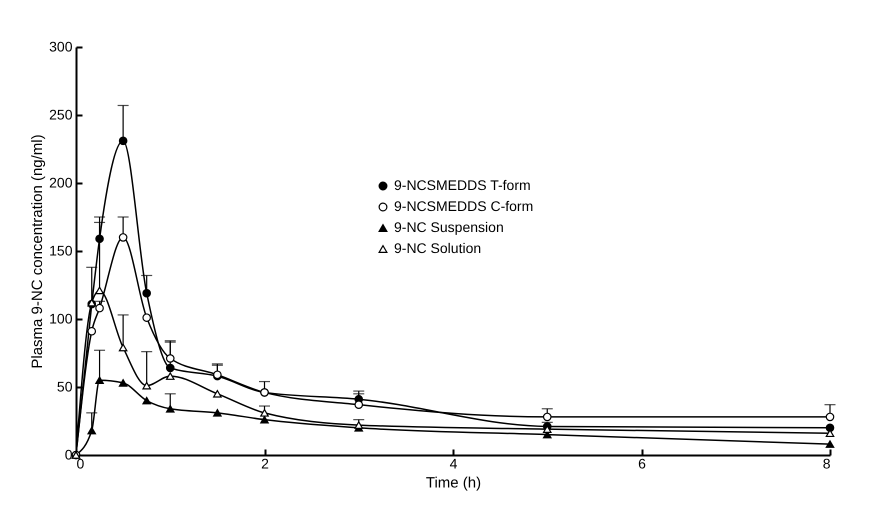 The height and width of the screenshot is (512, 883). Describe the element at coordinates (61, 318) in the screenshot. I see `y-tick-label: 100` at that location.